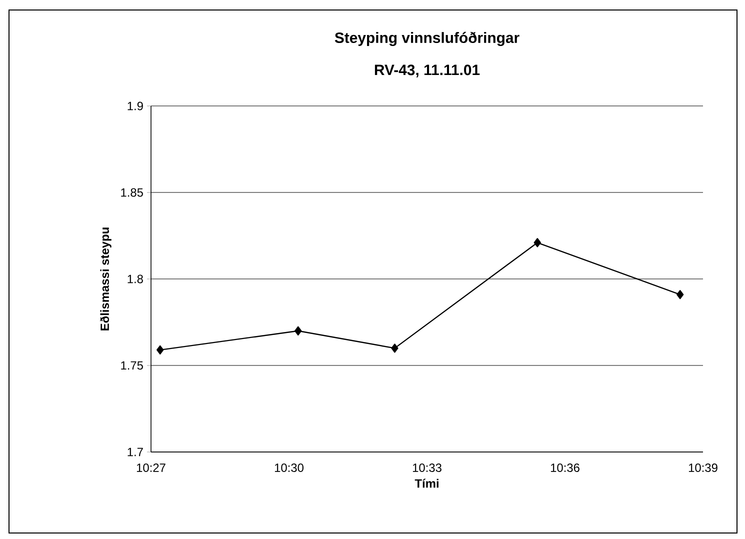  Describe the element at coordinates (289, 468) in the screenshot. I see `x-tick-label: 10:30` at that location.